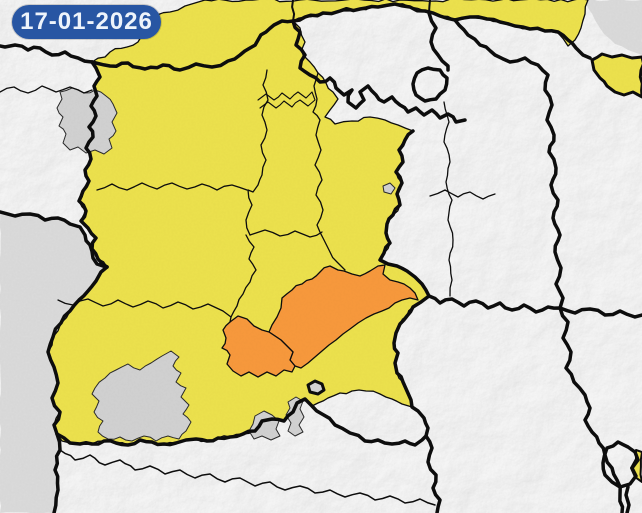  I want to click on border-galicia-west, so click(93, 164).